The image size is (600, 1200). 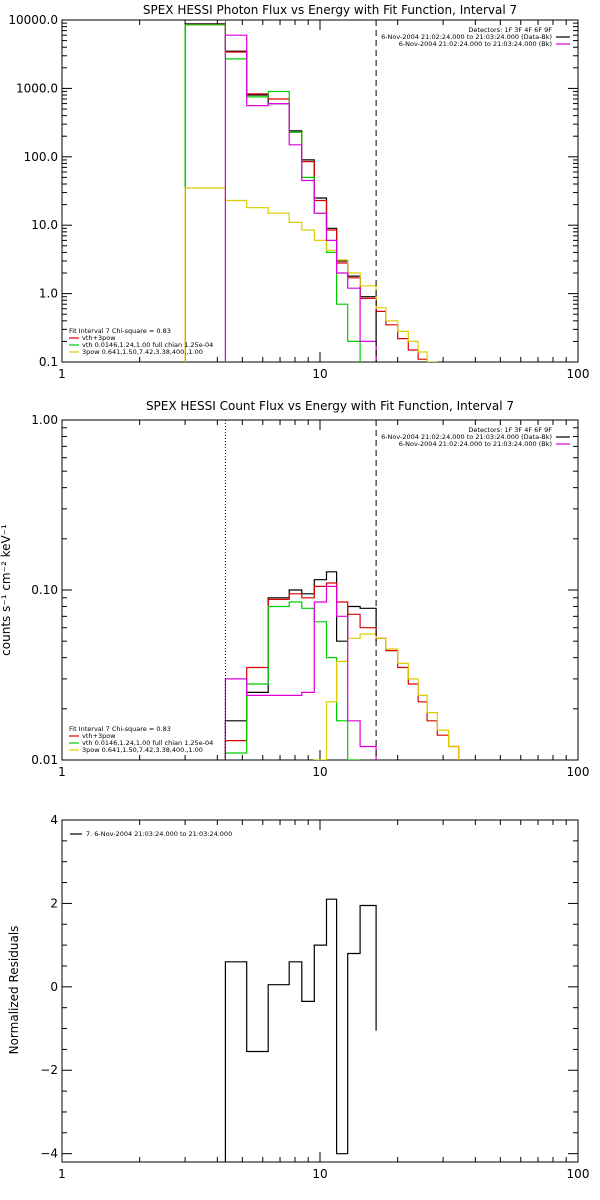 What do you see at coordinates (37, 88) in the screenshot?
I see `y-tick-label: 1000.0` at bounding box center [37, 88].